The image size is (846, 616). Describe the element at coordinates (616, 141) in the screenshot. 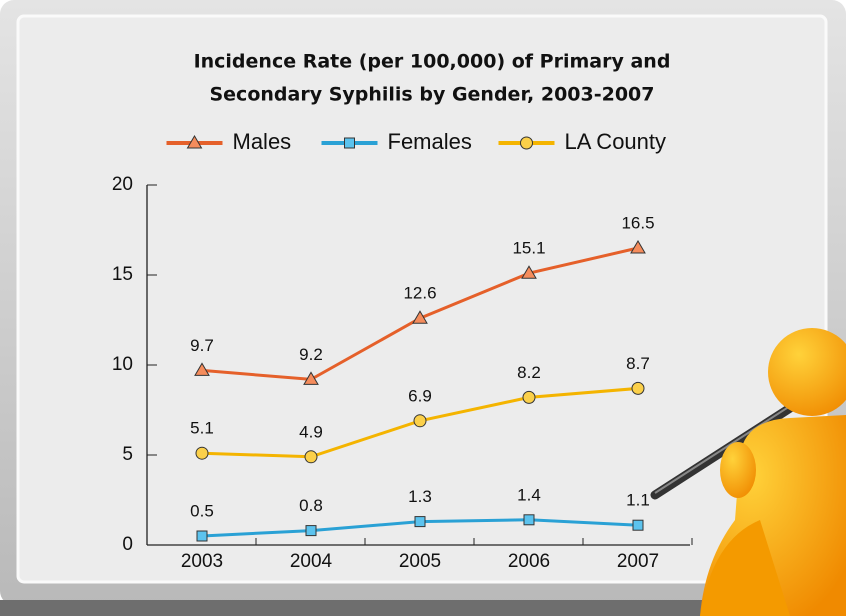

I see `legend-label: LA County` at that location.